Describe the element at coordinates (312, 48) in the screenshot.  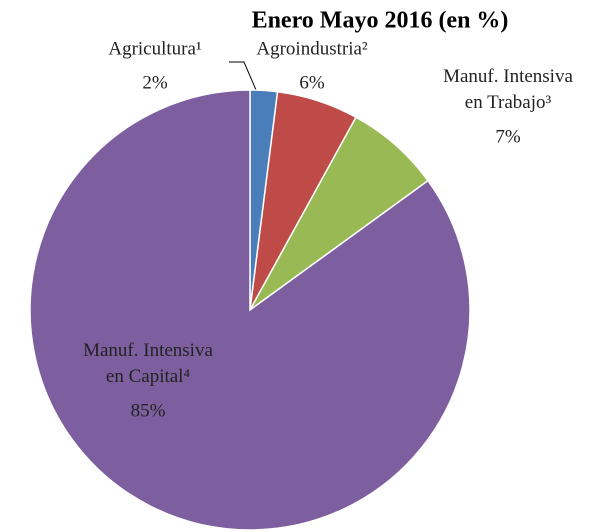
I see `category-label: Agroindustria²` at that location.